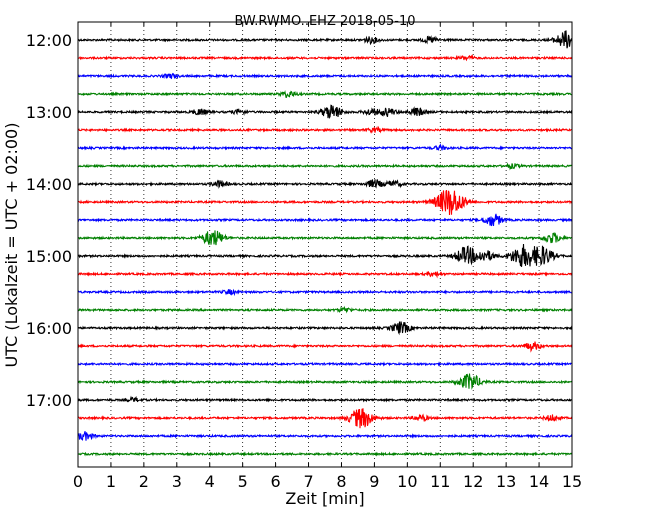 The width and height of the screenshot is (650, 520). What do you see at coordinates (49, 184) in the screenshot?
I see `y-tick-label: 14:00` at bounding box center [49, 184].